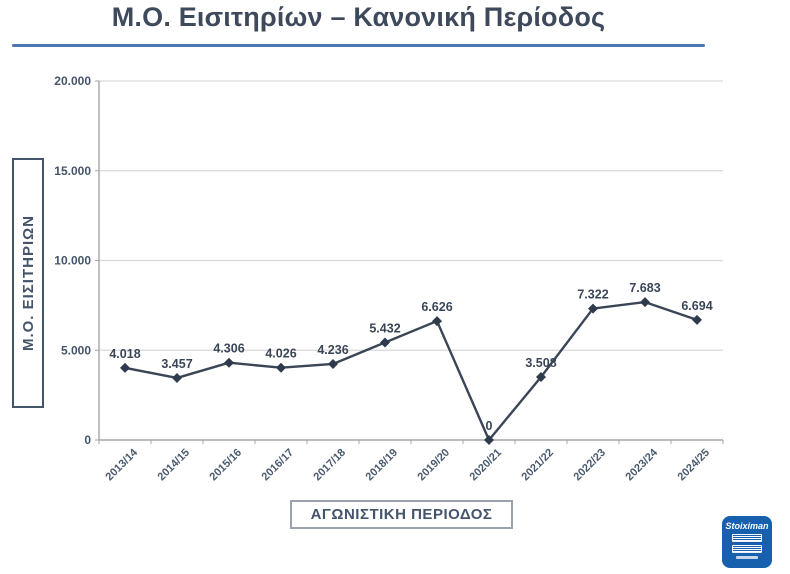 The image size is (790, 574). What do you see at coordinates (644, 288) in the screenshot?
I see `data-point-label: 7.683` at bounding box center [644, 288].